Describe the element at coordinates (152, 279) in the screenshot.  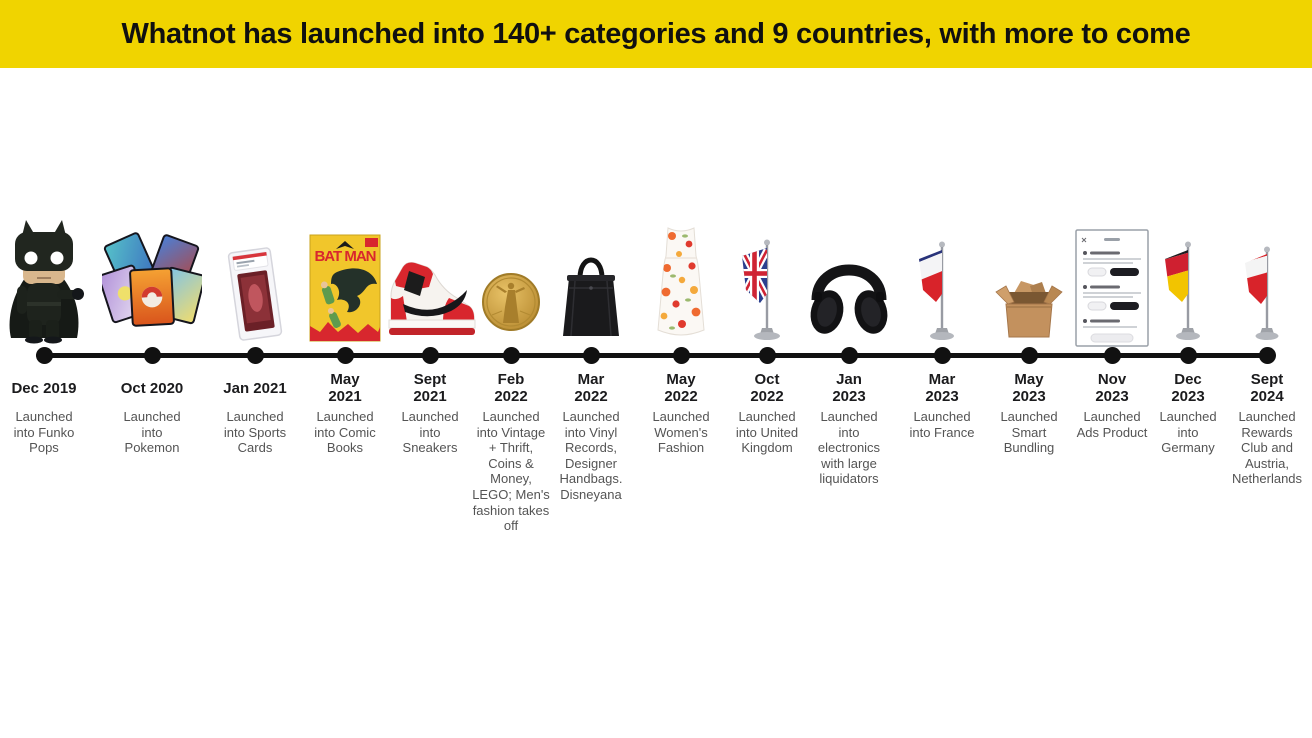
I see `pokemon-cards-icon` at that location.